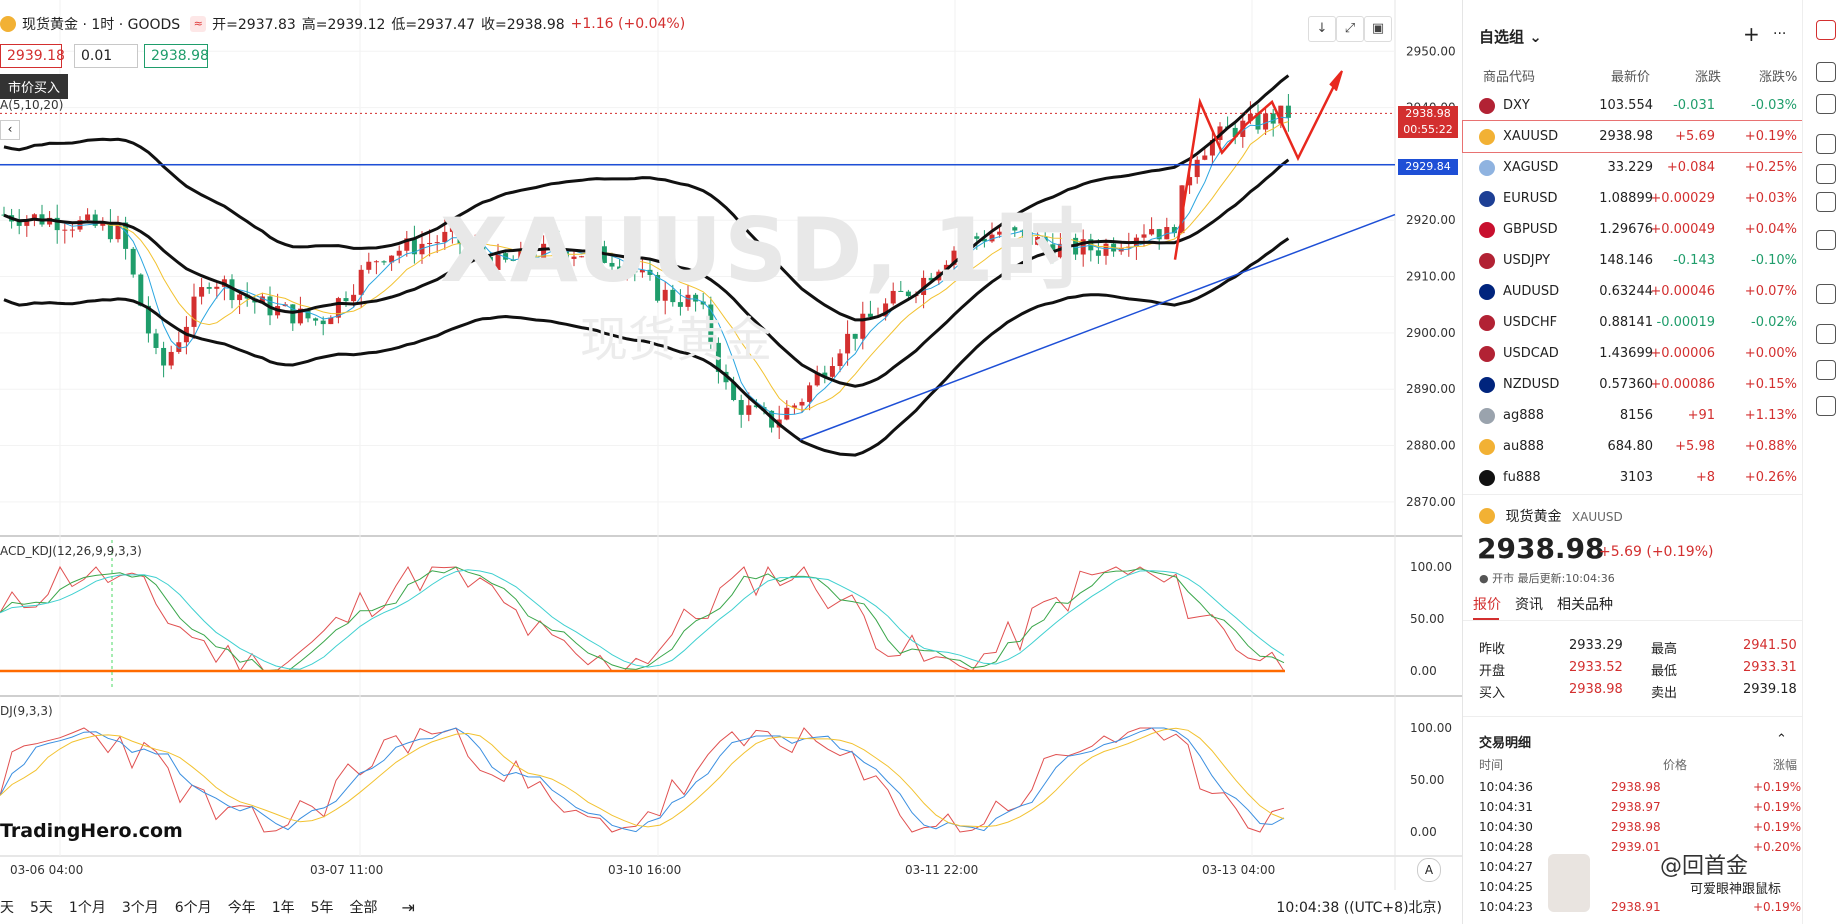 The width and height of the screenshot is (1848, 924). I want to click on symbol-title: 现货黄金 · 1时 · GOODS, so click(101, 25).